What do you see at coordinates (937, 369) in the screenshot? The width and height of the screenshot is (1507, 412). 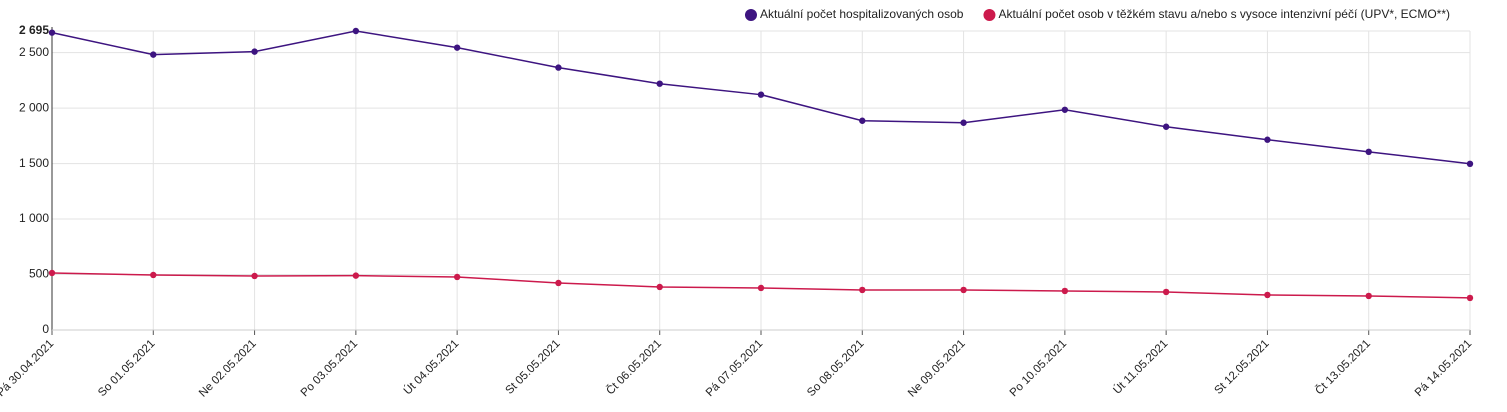 I see `x-tick-label: Ne 09.05.2021` at bounding box center [937, 369].